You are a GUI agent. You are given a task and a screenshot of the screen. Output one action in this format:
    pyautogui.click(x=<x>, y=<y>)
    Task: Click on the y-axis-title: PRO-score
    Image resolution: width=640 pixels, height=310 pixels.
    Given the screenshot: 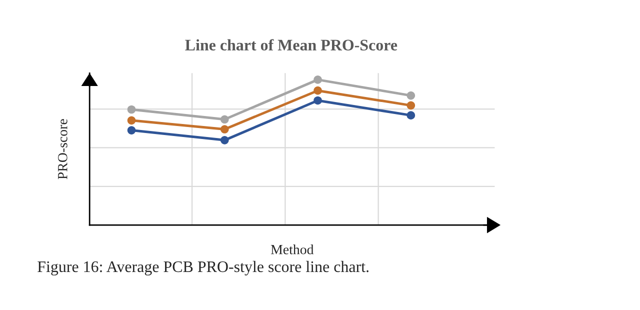 What is the action you would take?
    pyautogui.click(x=63, y=149)
    